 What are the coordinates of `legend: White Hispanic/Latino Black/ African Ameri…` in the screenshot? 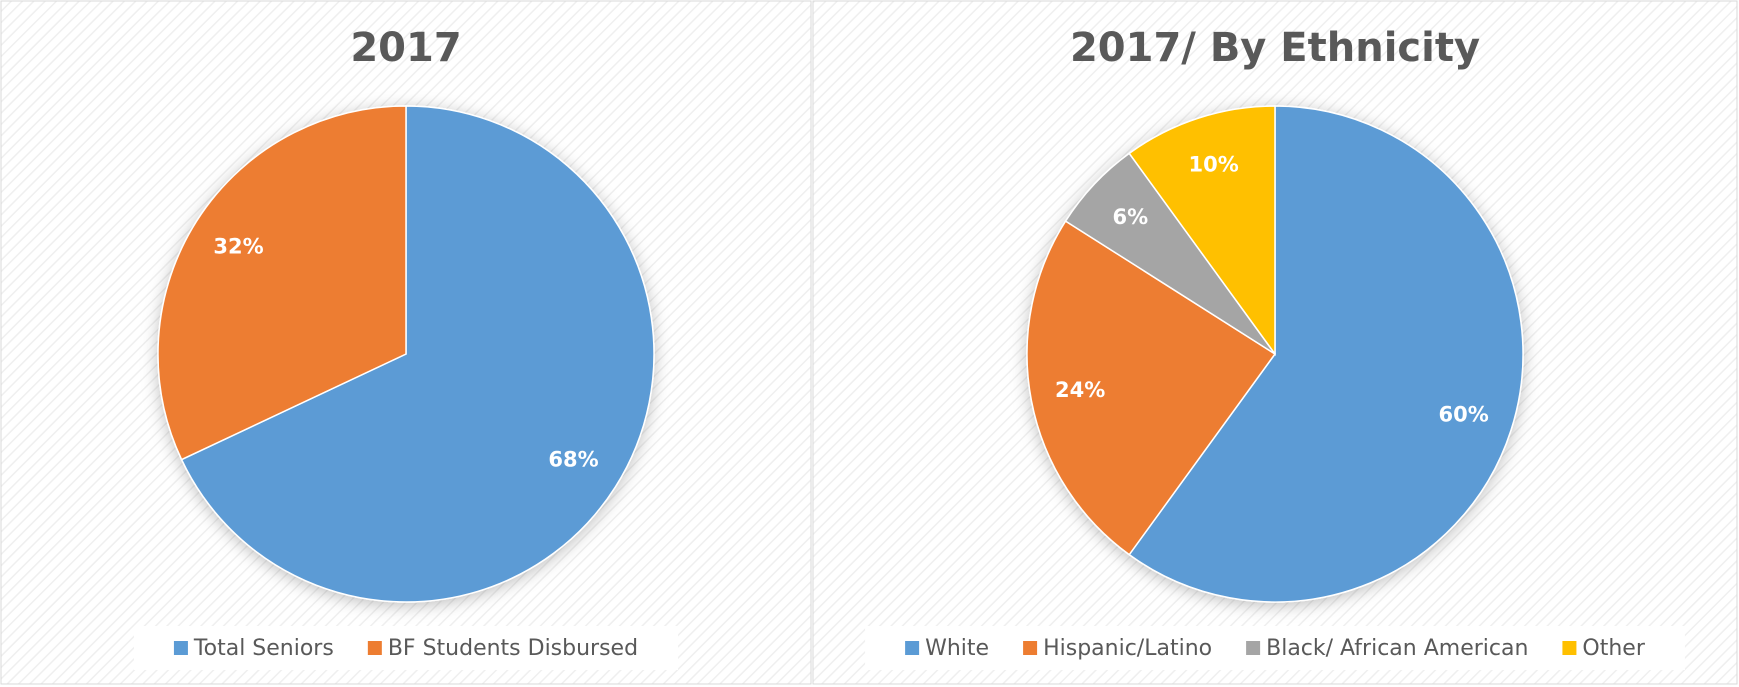 It's located at (1275, 648).